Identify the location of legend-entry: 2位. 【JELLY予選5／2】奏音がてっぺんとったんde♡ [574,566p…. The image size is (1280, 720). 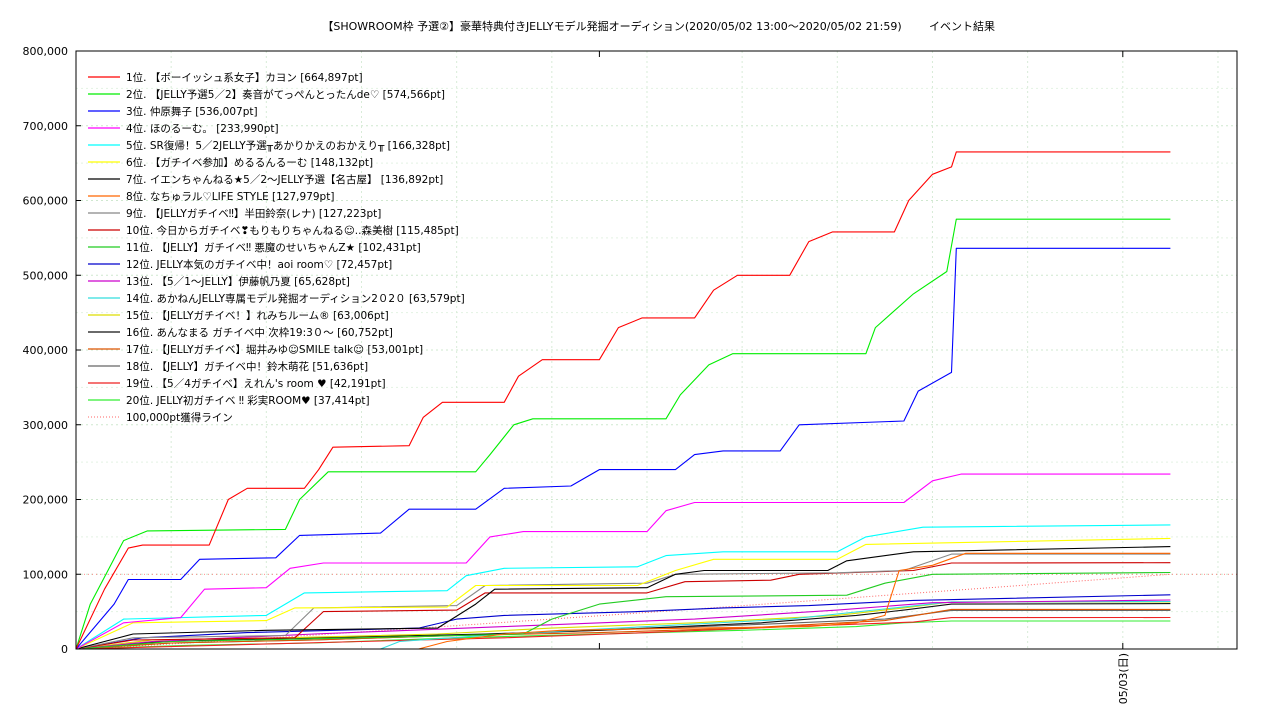
(285, 94).